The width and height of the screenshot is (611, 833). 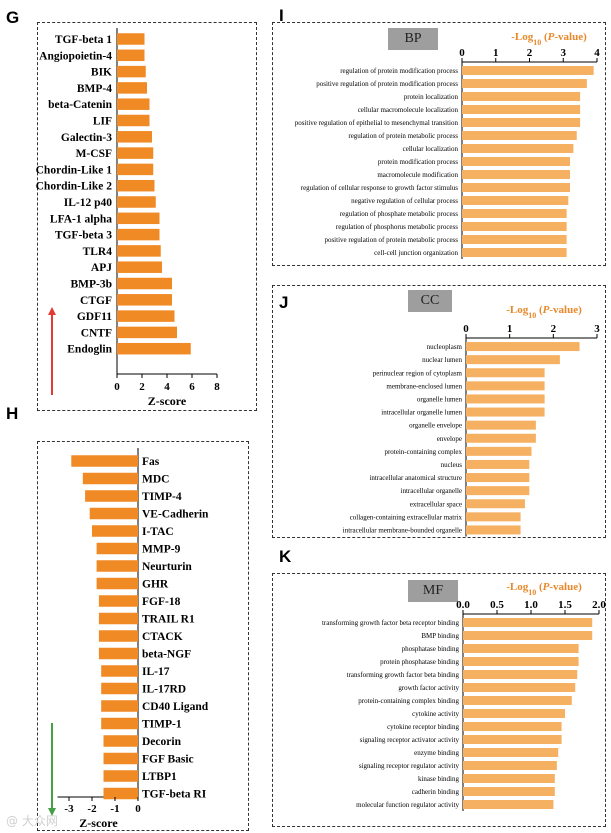 What do you see at coordinates (415, 478) in the screenshot?
I see `j-tick-label: intracellular anatomical structure` at bounding box center [415, 478].